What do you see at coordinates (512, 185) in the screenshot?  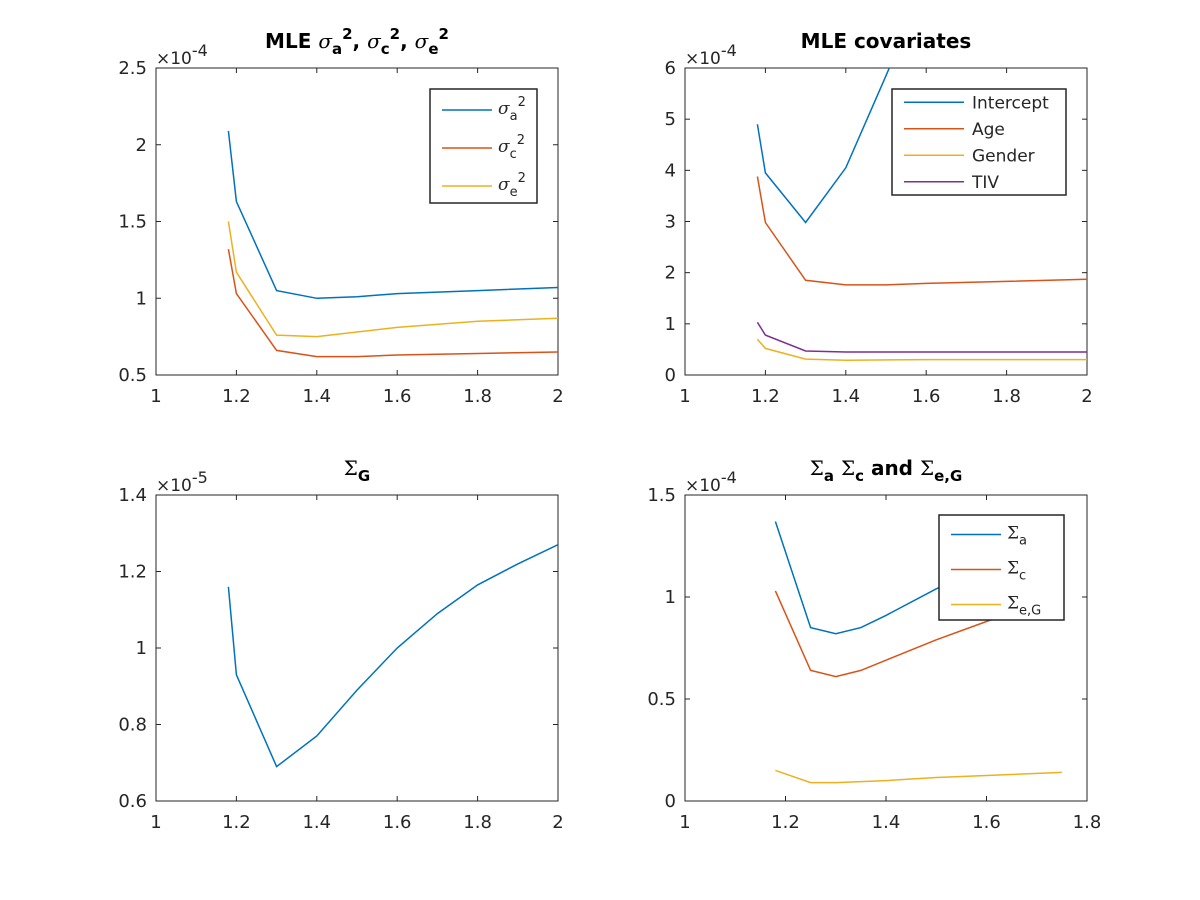 I see `legend-label: σe2` at bounding box center [512, 185].